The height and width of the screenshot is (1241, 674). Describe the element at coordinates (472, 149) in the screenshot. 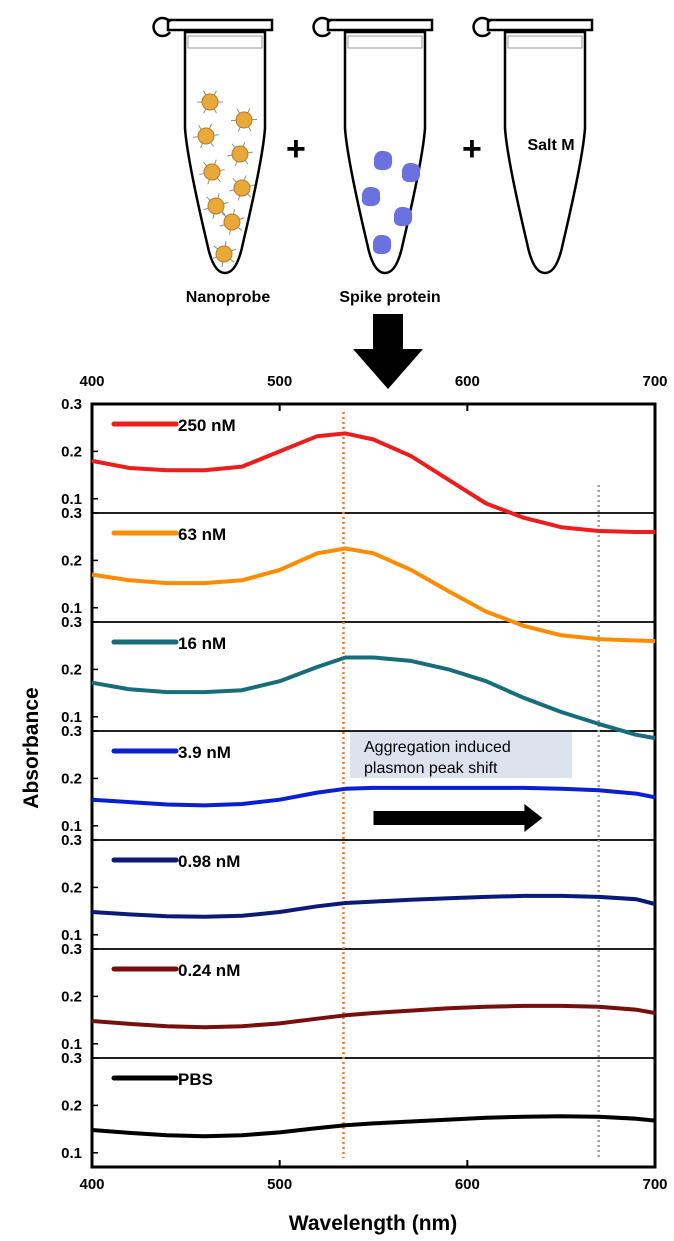

I see `plus-sign-2: +` at that location.